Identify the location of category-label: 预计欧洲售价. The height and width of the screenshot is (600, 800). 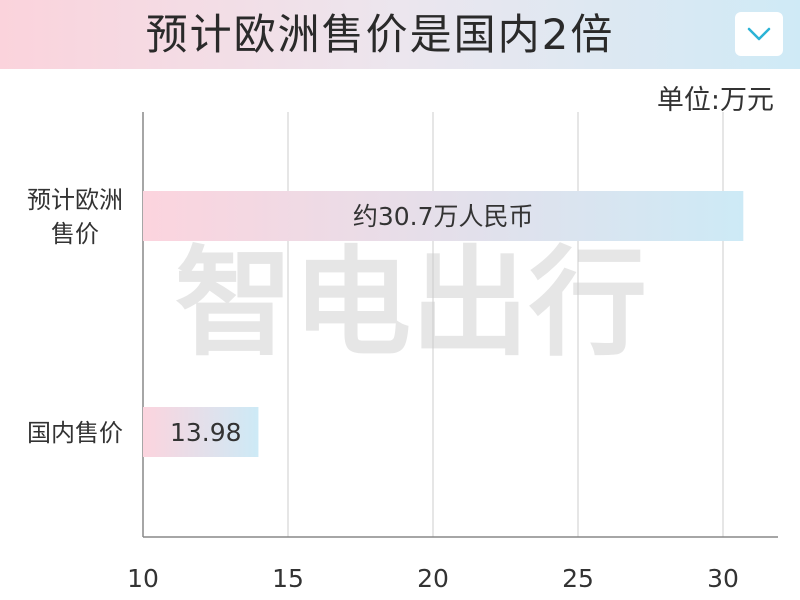
(75, 217).